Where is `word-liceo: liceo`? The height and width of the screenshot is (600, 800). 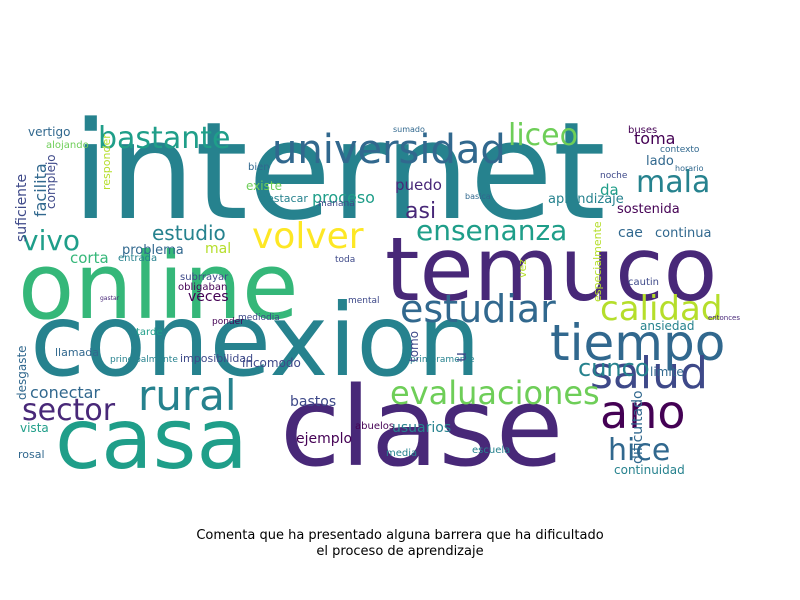
word-liceo: liceo is located at coordinates (543, 135).